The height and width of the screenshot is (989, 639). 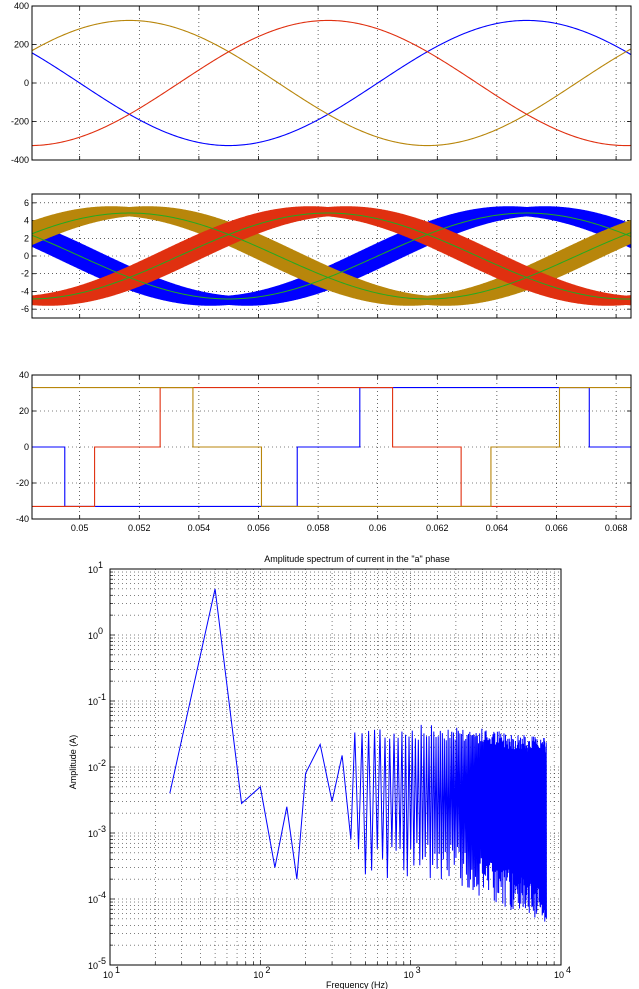 I want to click on plot-area, so click(x=331, y=83).